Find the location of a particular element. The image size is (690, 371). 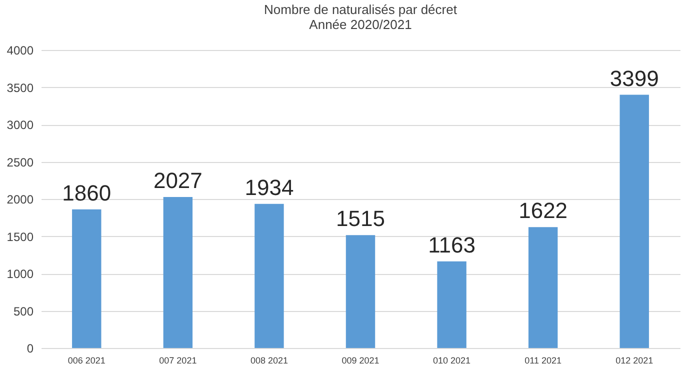

x-tick-label: 007 2021 is located at coordinates (178, 361).